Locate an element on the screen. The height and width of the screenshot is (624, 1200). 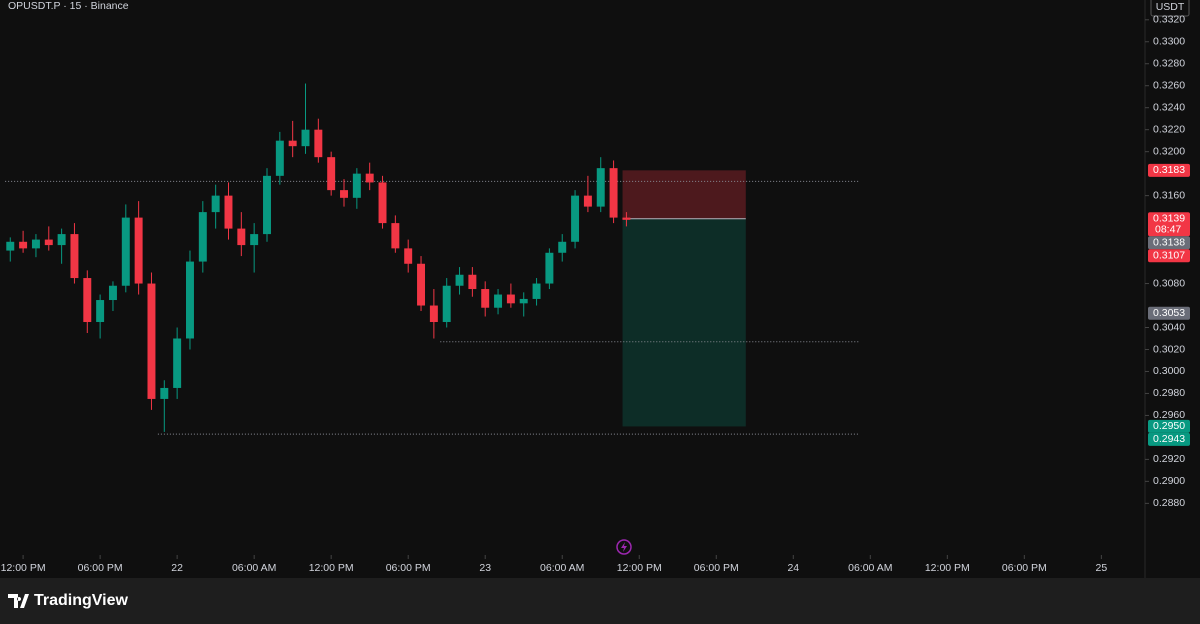
symbol-title: OPUSDT.P · 15 · Binance is located at coordinates (68, 6).